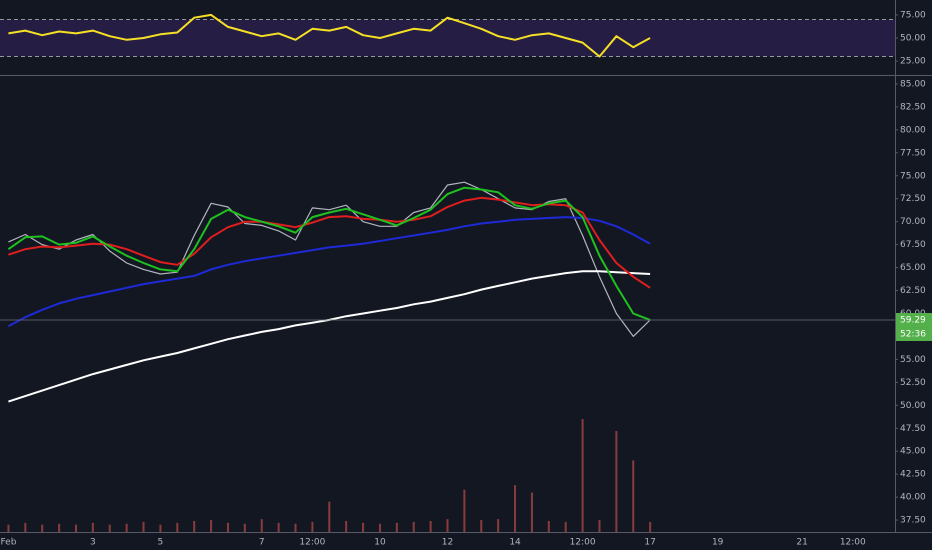  I want to click on x-tick-label: 17, so click(649, 543).